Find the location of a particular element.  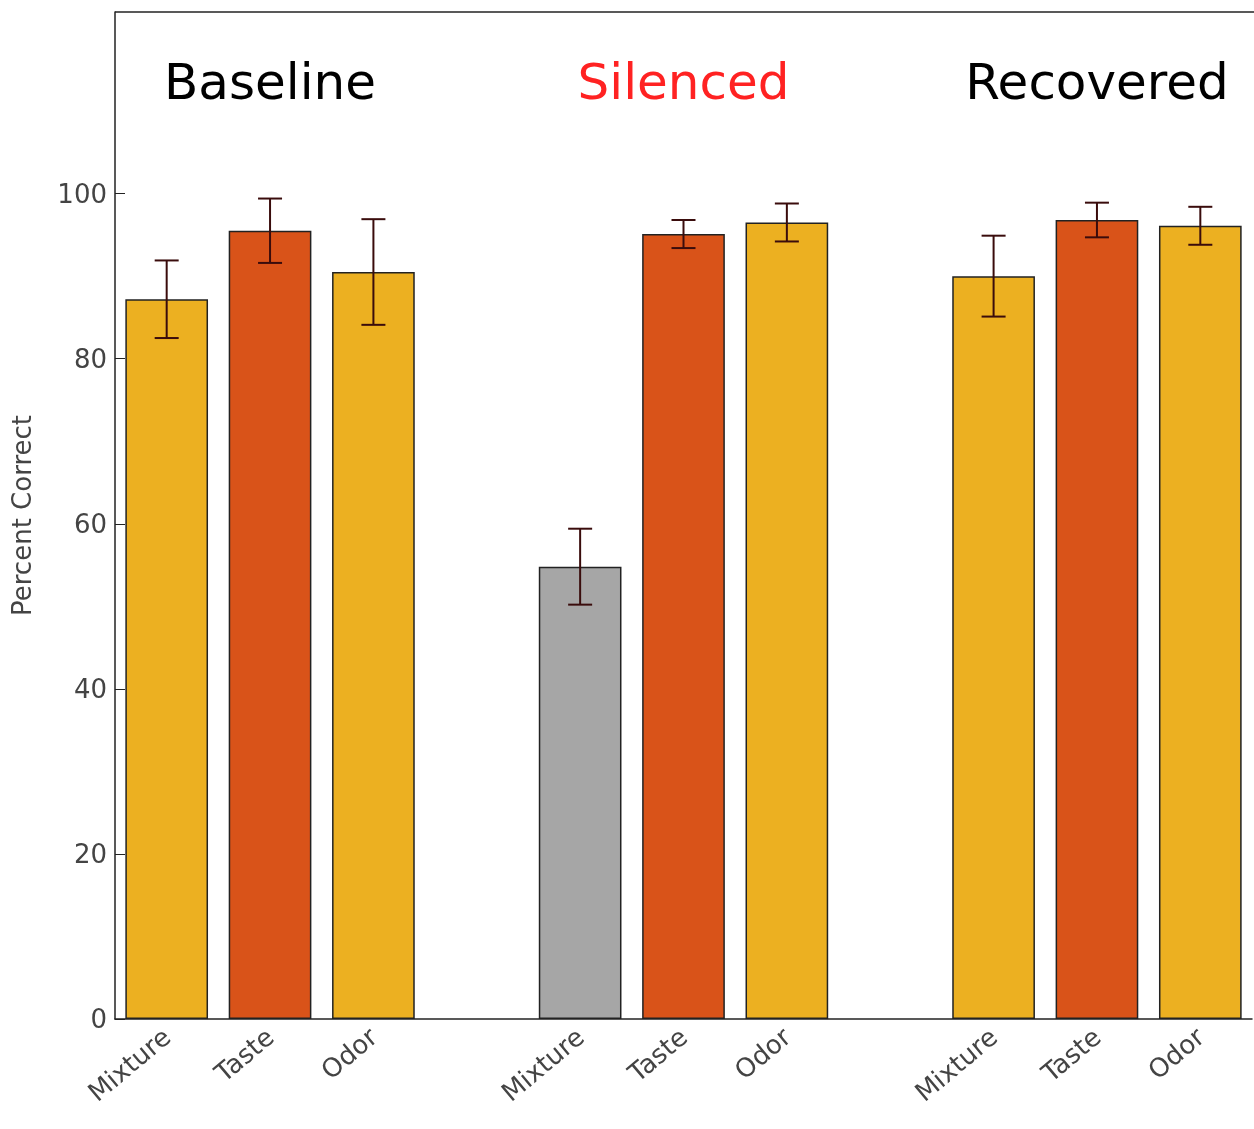

y-tick-label: 0 is located at coordinates (98, 1019).